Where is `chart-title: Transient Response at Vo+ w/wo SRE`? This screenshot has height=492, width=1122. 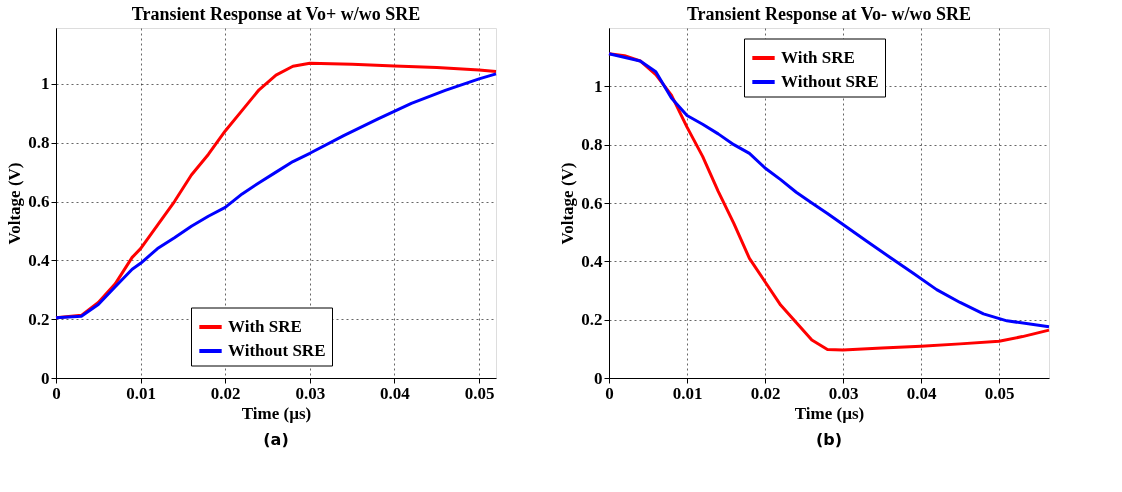 chart-title: Transient Response at Vo+ w/wo SRE is located at coordinates (276, 14).